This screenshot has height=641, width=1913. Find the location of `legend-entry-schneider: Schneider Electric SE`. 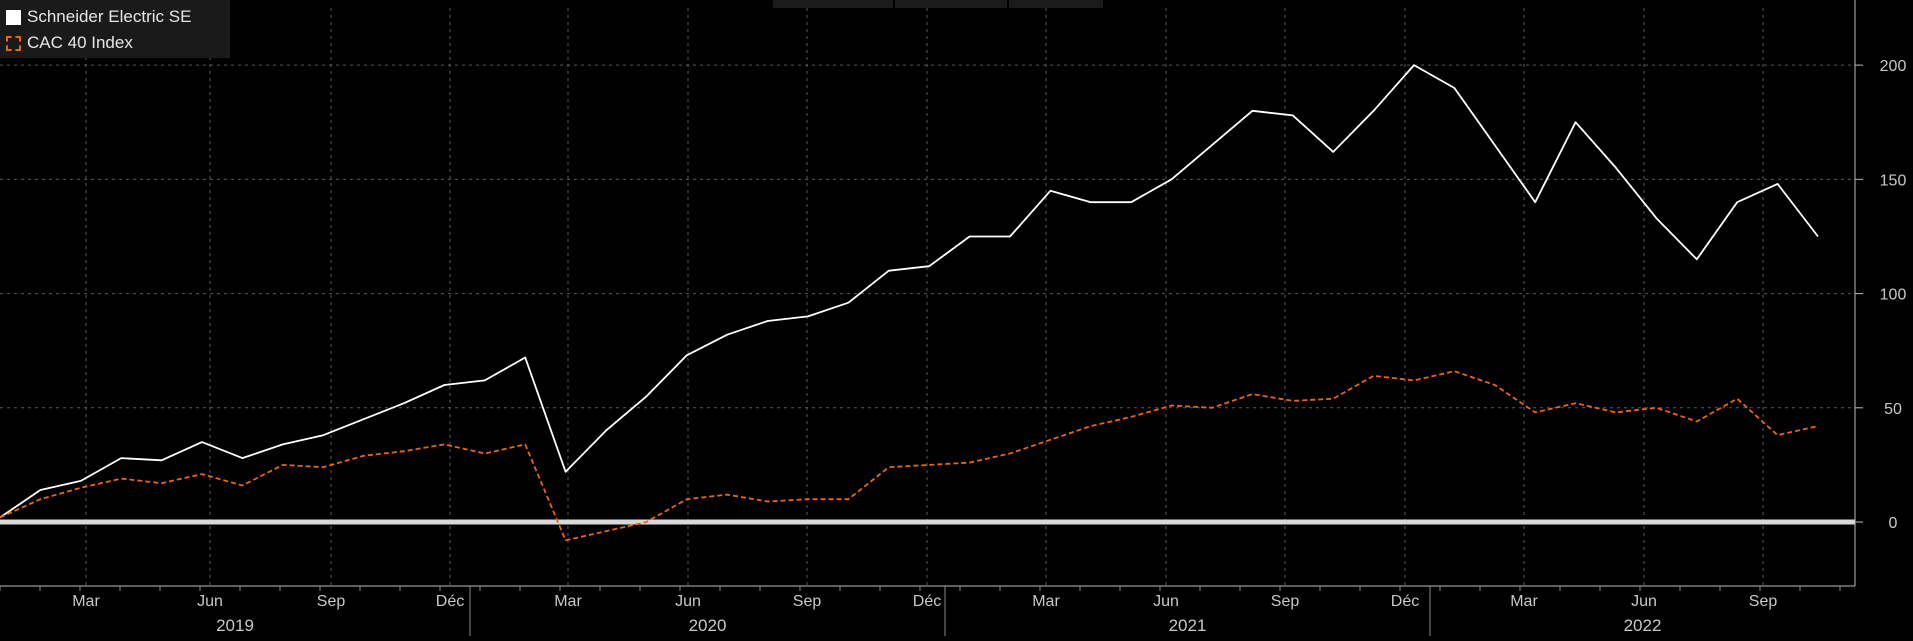

legend-entry-schneider: Schneider Electric SE is located at coordinates (98, 17).